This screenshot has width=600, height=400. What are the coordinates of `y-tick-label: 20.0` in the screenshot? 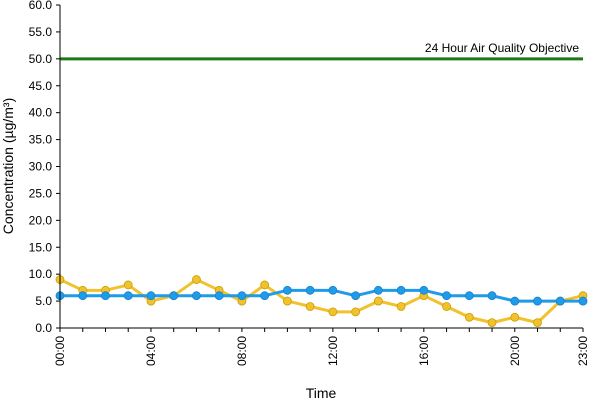 It's located at (41, 220).